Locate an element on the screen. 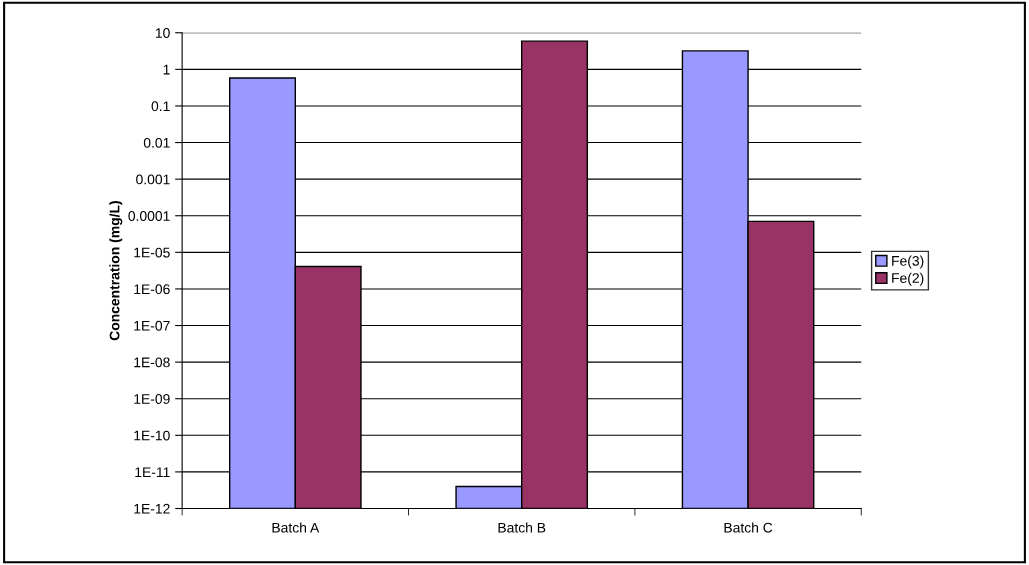 Image resolution: width=1029 pixels, height=565 pixels. y-tick-label: 1E-08 is located at coordinates (152, 362).